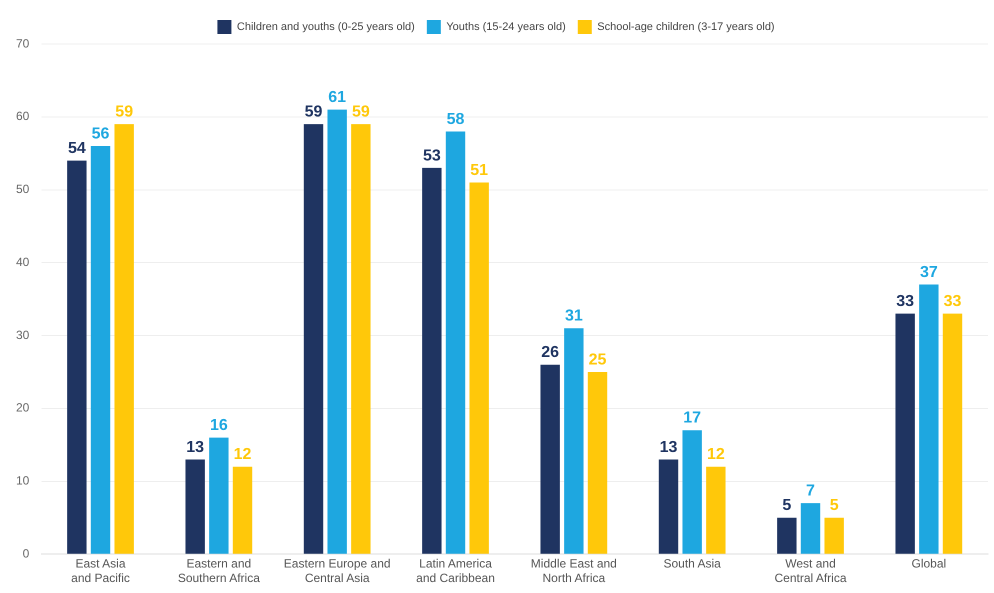 The image size is (994, 593). I want to click on y-tick-label: 40, so click(23, 261).